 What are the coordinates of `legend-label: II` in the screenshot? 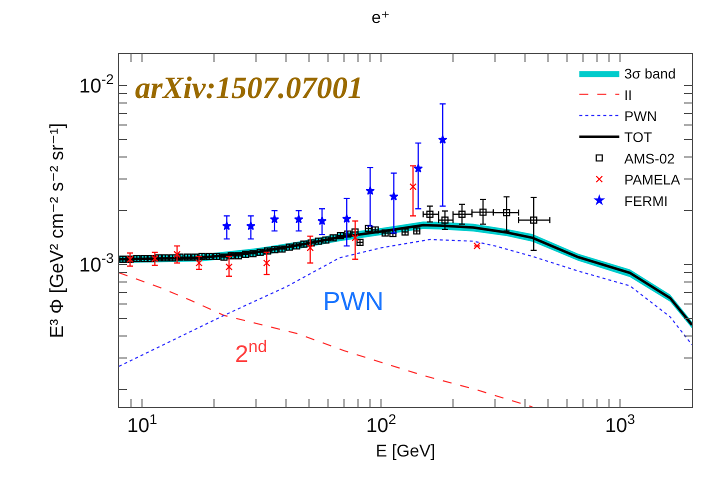 It's located at (628, 94).